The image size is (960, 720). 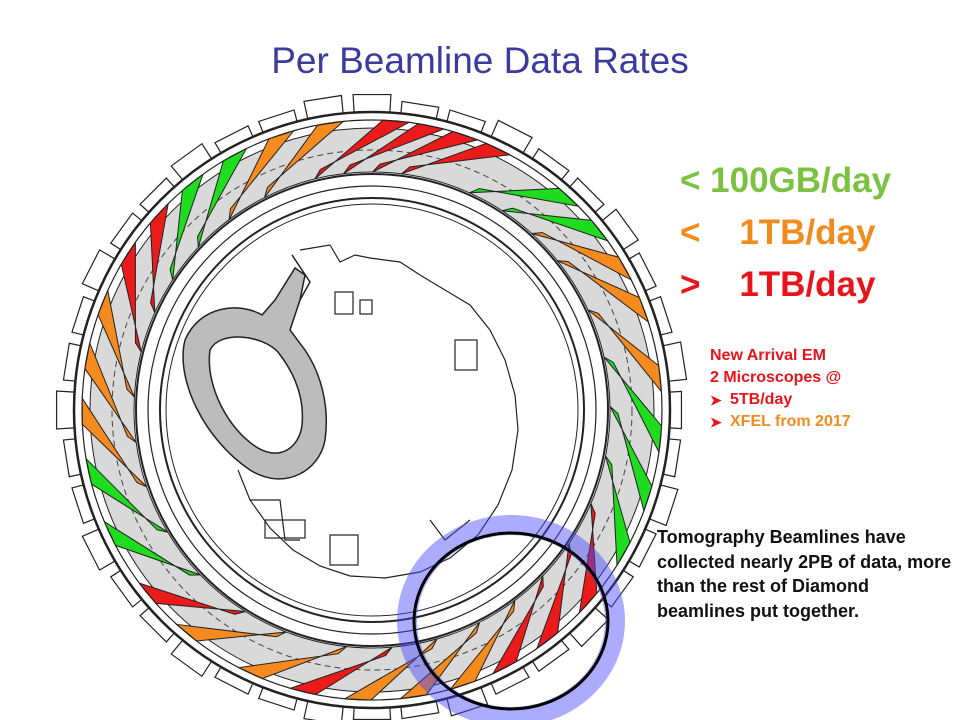 What do you see at coordinates (255, 367) in the screenshot?
I see `booster-ring` at bounding box center [255, 367].